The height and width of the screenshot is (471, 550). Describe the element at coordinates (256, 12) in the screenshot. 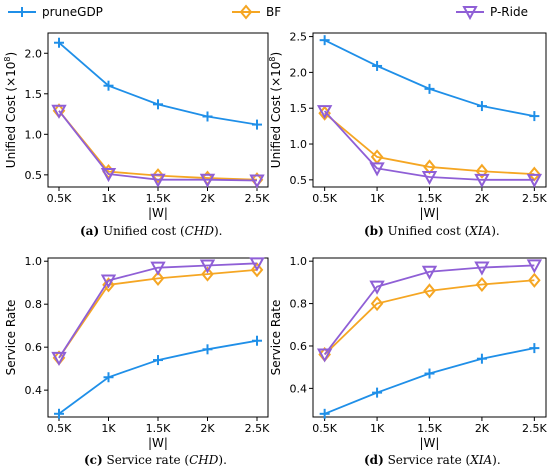

I see `legend-item-bf: BF` at that location.